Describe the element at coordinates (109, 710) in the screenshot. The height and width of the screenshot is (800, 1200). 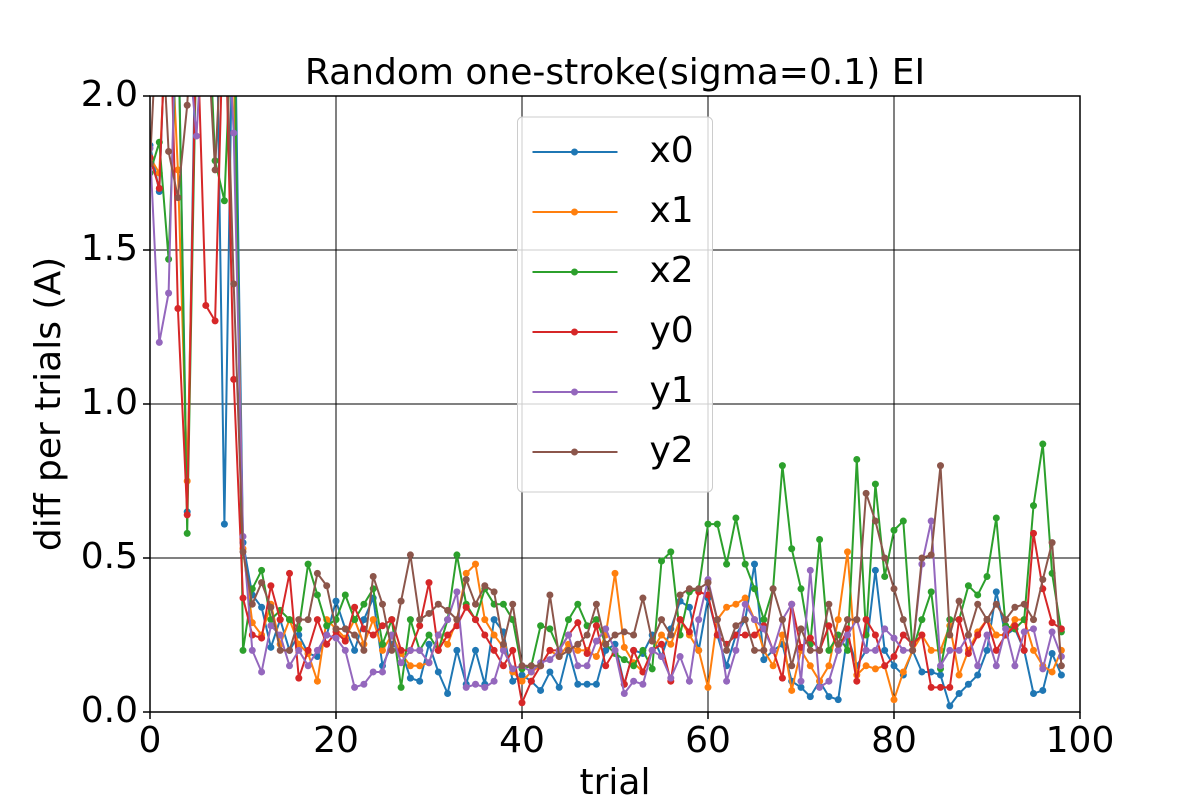
I see `y-tick-label: 0.0` at that location.